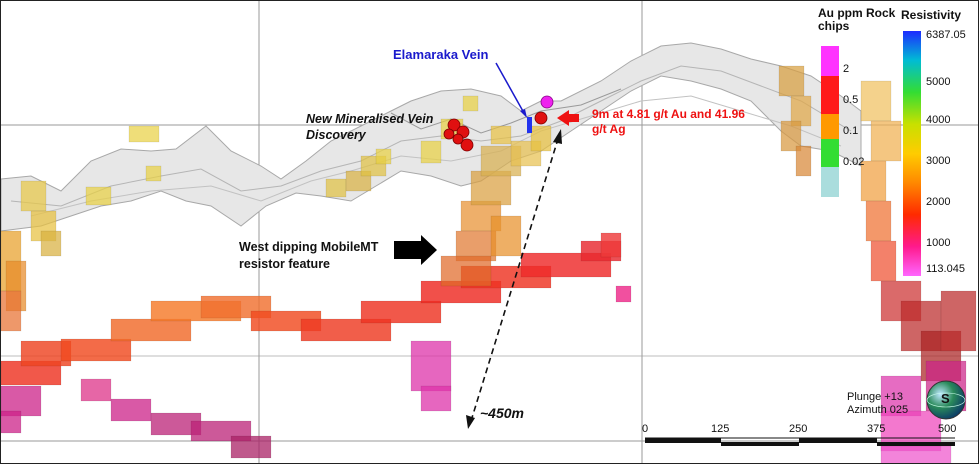 The image size is (979, 464). I want to click on elamaraka-vein-label: Elamaraka Vein, so click(441, 54).